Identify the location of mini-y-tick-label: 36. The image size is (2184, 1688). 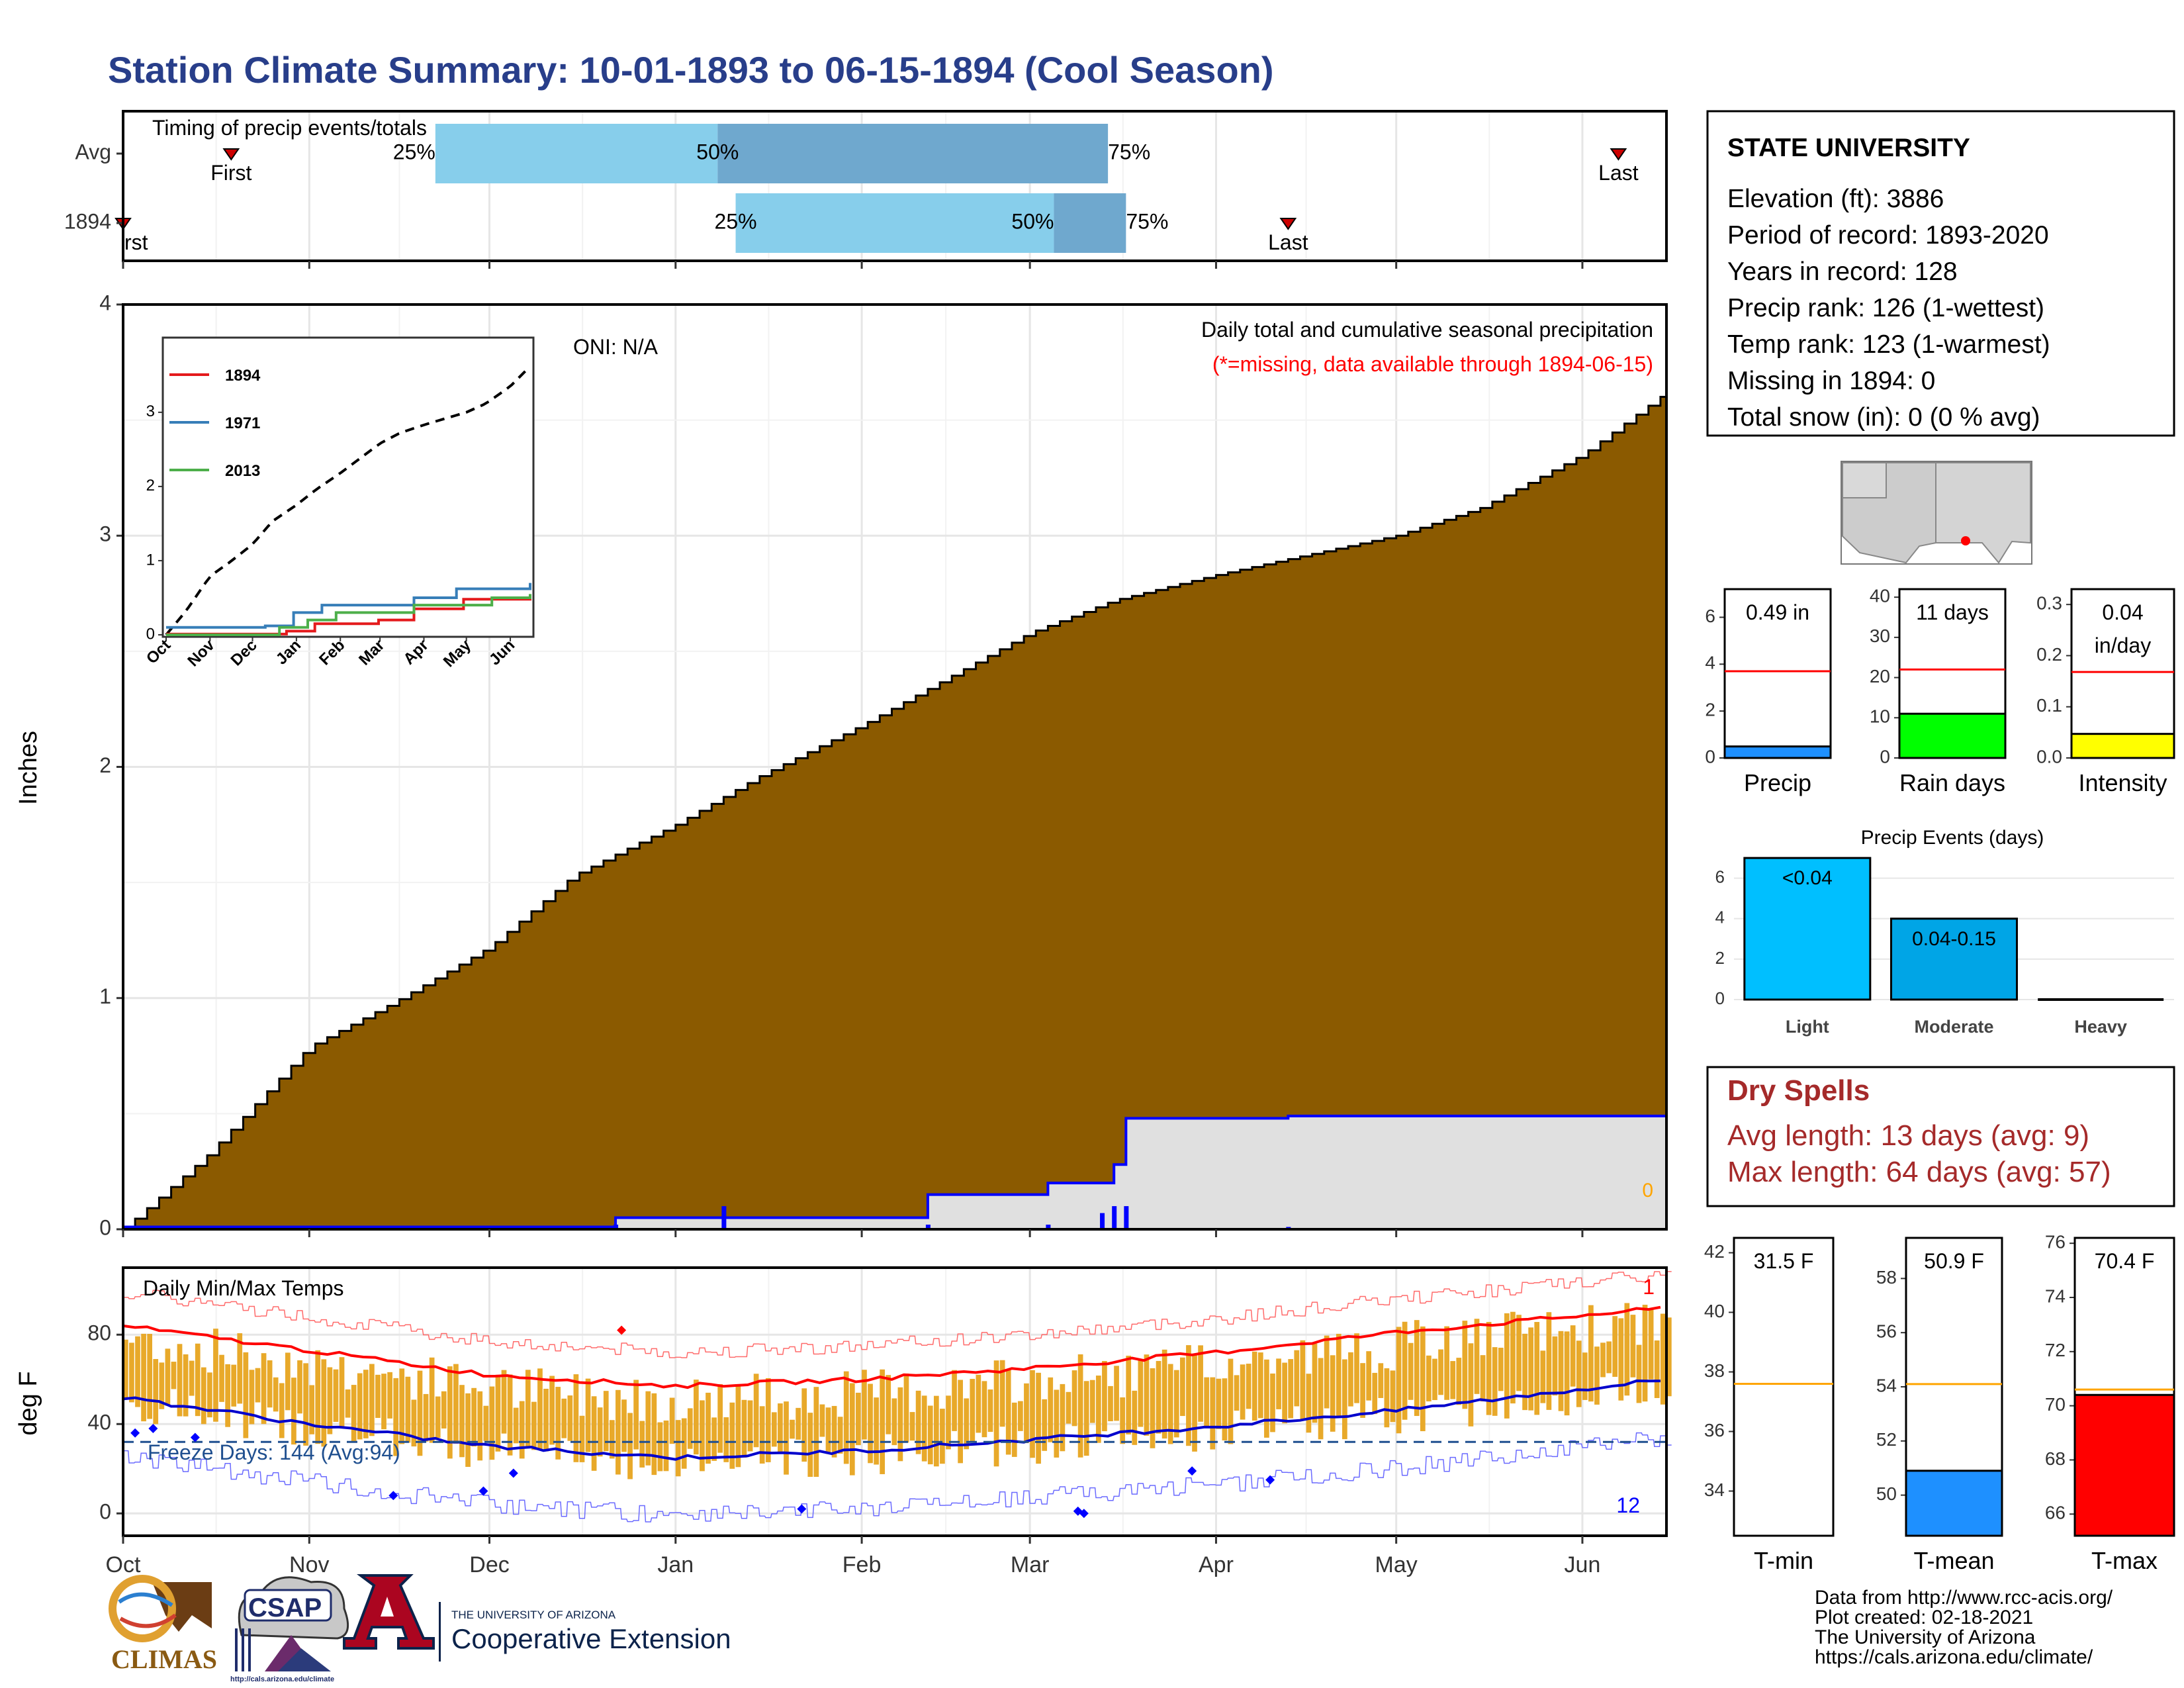
(1715, 1430).